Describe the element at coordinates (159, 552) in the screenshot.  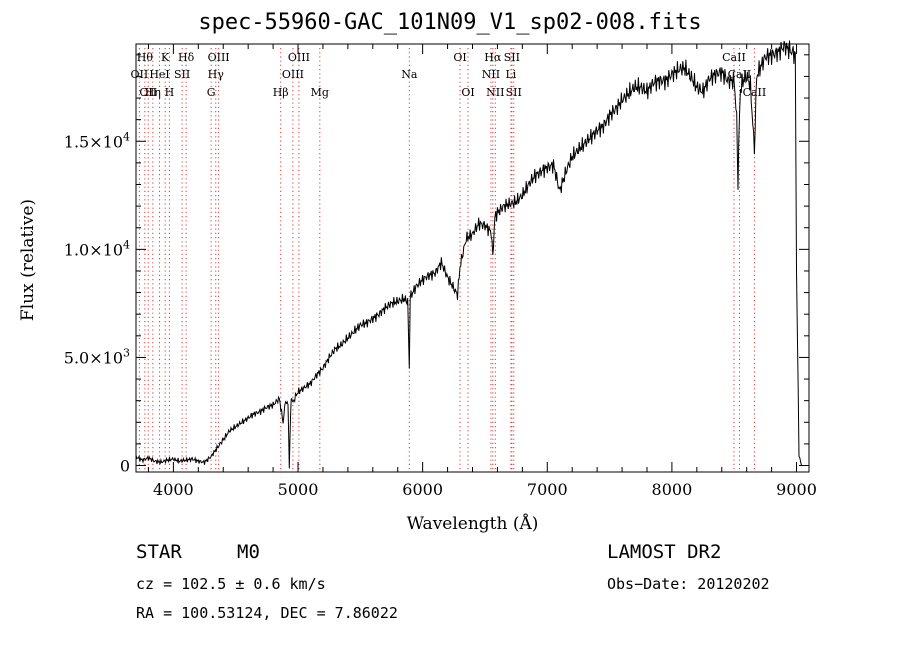
I see `object-class: STAR` at that location.